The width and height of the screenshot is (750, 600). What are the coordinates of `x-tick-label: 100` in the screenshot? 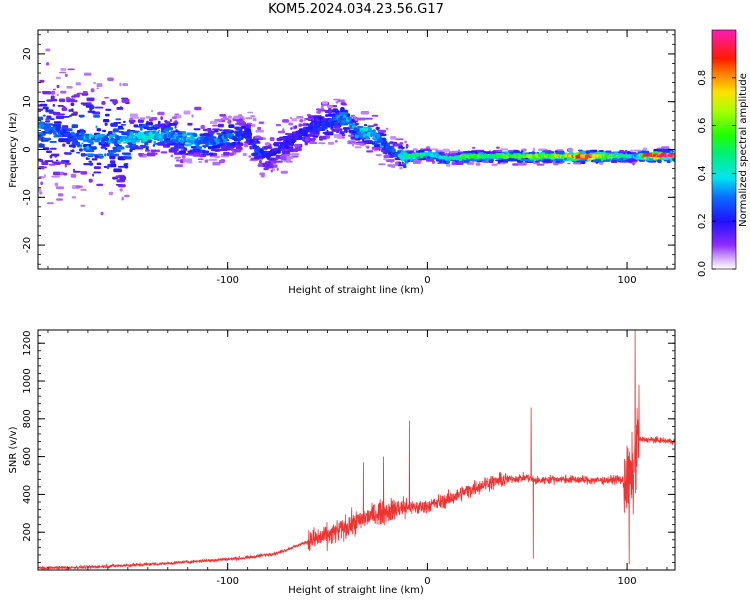 It's located at (627, 581).